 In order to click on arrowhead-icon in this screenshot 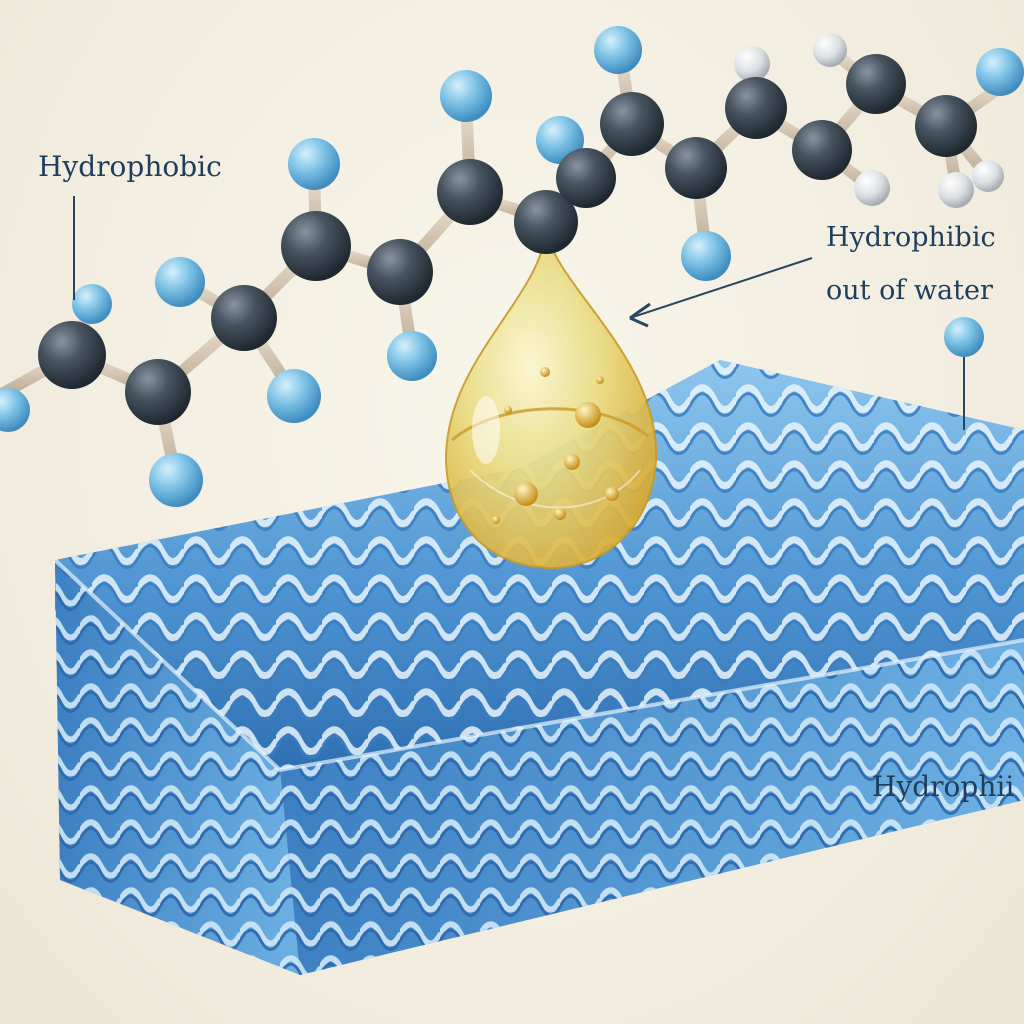, I will do `click(640, 315)`.